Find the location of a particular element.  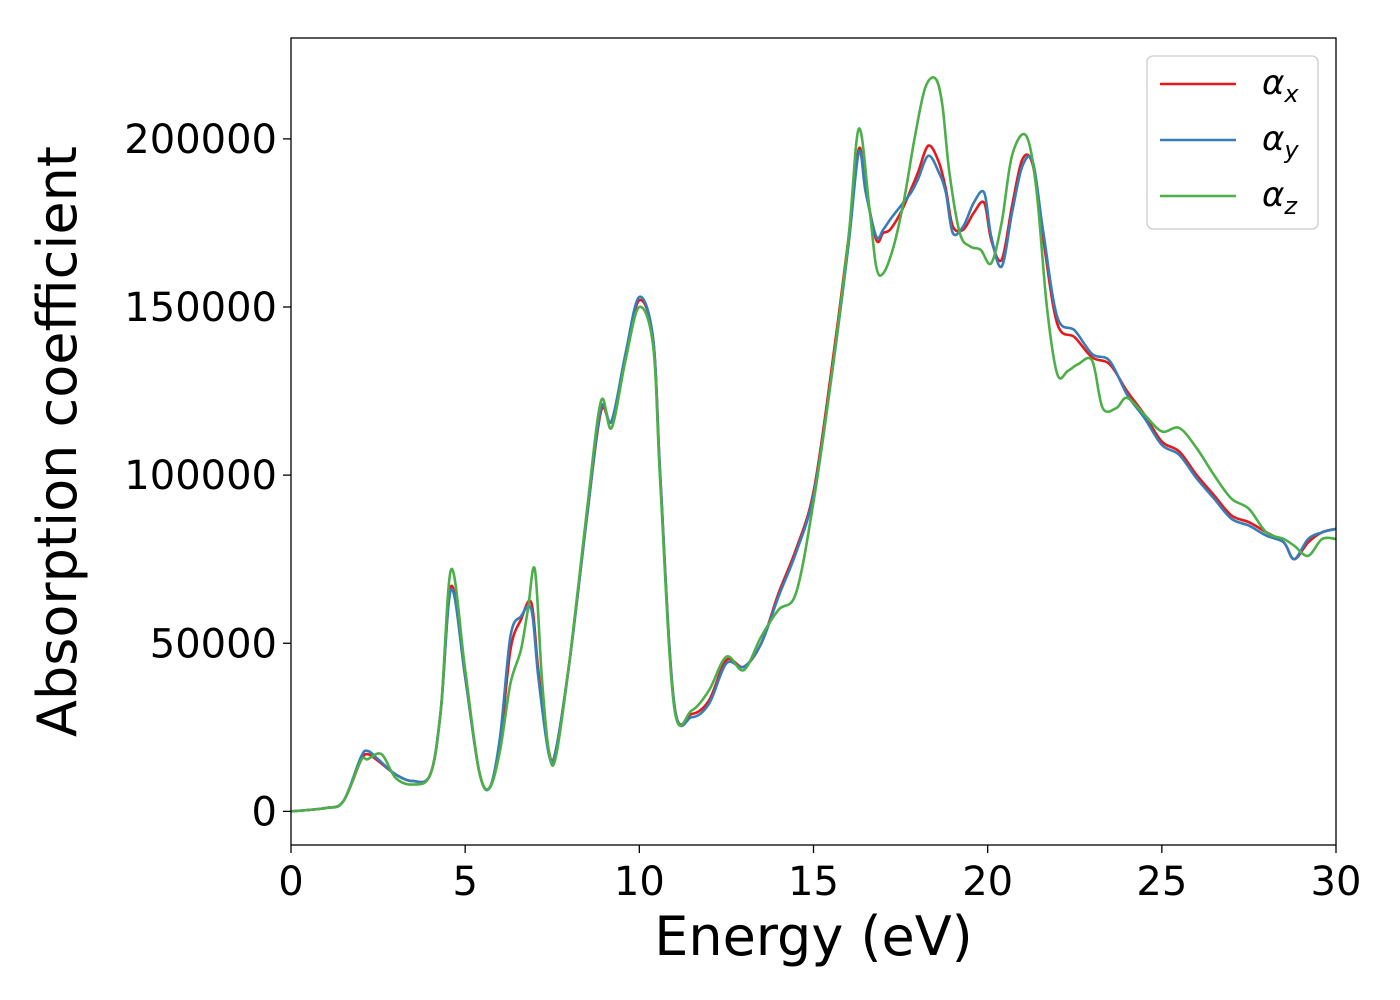

x-axis-ticks: 0 5 10 15 20 25 30 is located at coordinates (819, 875).